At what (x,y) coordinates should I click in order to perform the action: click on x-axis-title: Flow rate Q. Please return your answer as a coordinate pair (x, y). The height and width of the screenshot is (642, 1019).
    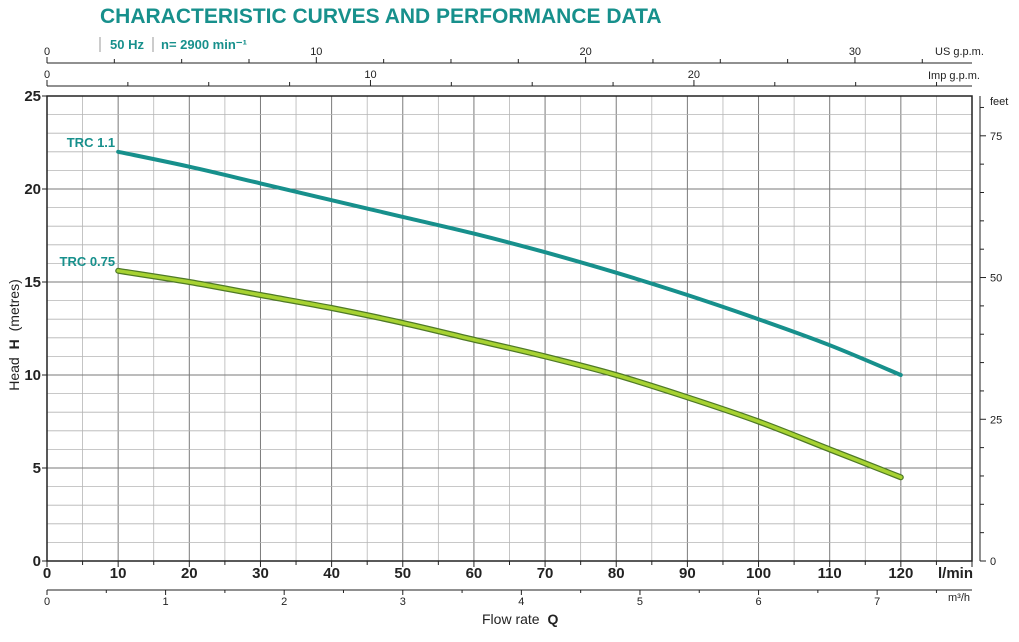
    Looking at the image, I should click on (520, 619).